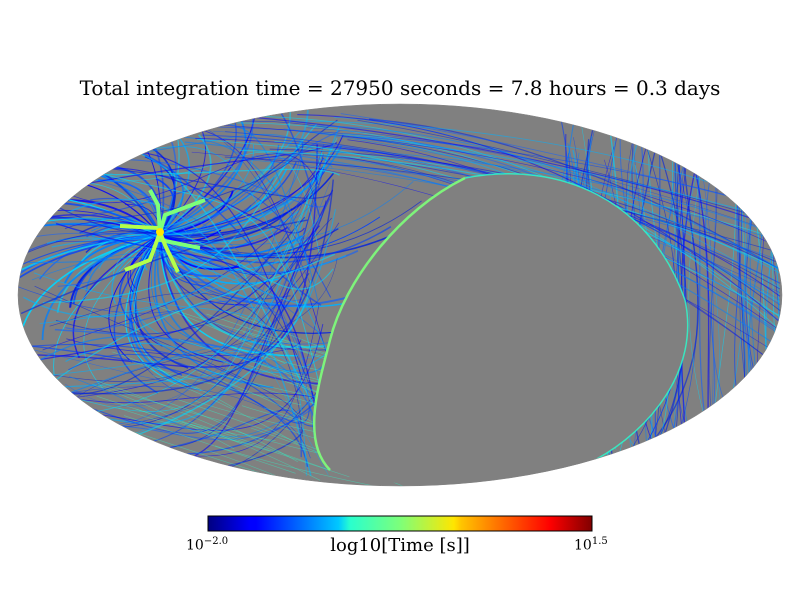  What do you see at coordinates (400, 545) in the screenshot?
I see `colorbar-label: log10[Time [s]]` at bounding box center [400, 545].